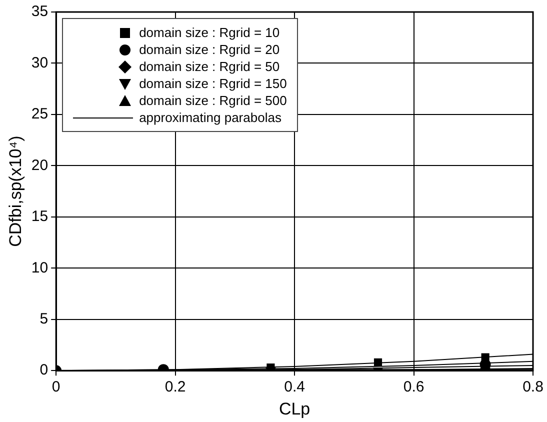 Image resolution: width=547 pixels, height=422 pixels. What do you see at coordinates (209, 66) in the screenshot?
I see `legend-label: domain size : Rgrid = 50` at bounding box center [209, 66].